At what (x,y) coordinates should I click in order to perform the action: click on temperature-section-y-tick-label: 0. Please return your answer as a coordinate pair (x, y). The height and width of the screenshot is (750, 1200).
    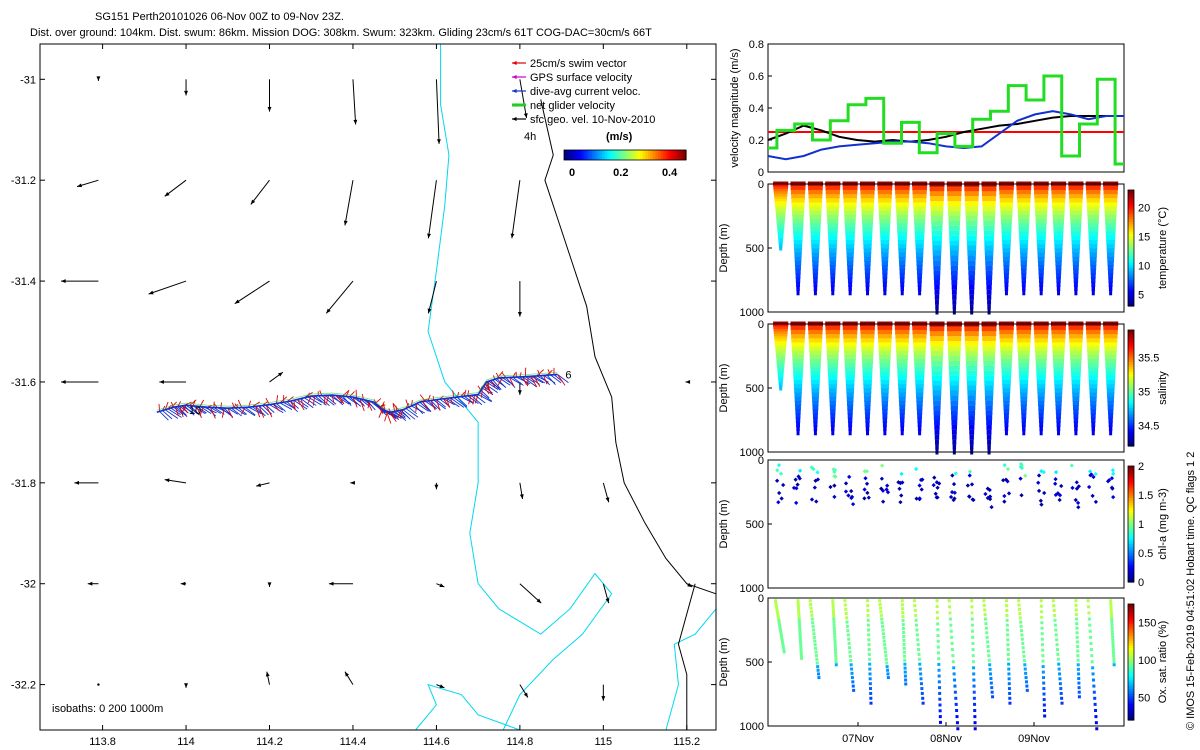
    Looking at the image, I should click on (761, 185).